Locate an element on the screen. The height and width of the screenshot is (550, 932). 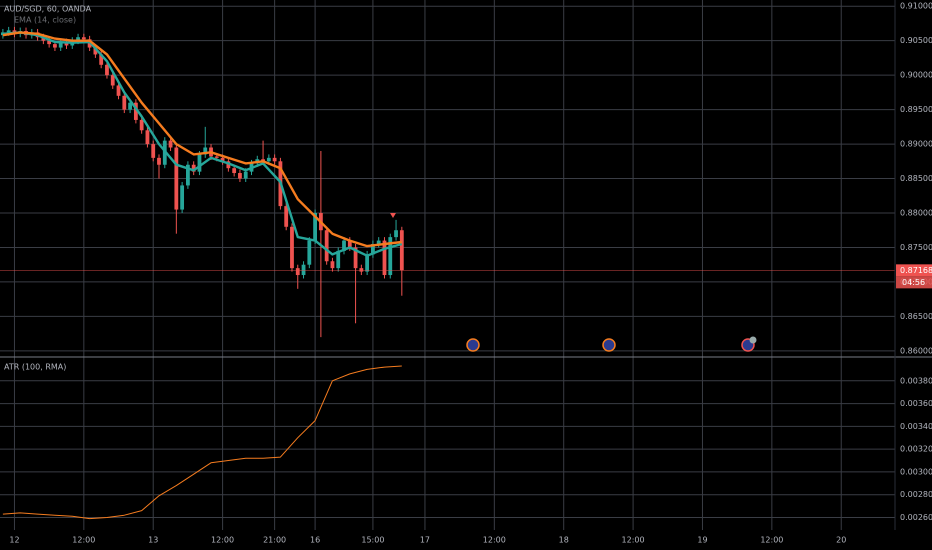
indicator-title: ATR (100, RMA) is located at coordinates (35, 367).